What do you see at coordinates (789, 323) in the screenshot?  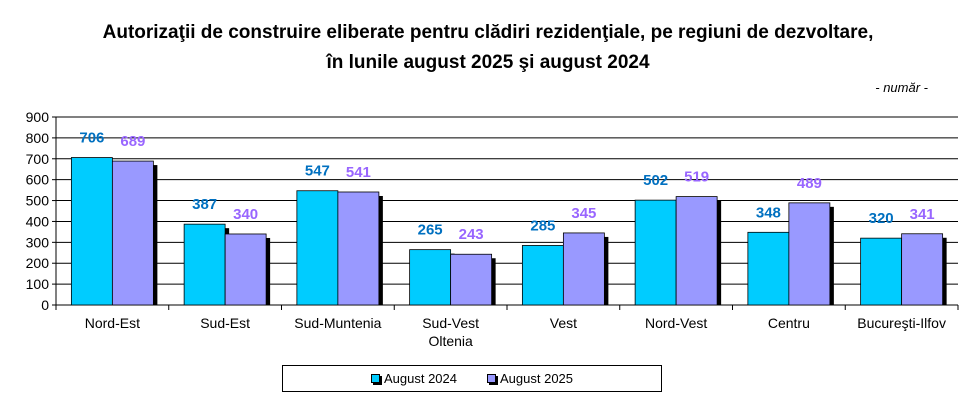 I see `x-tick-label: Centru` at bounding box center [789, 323].